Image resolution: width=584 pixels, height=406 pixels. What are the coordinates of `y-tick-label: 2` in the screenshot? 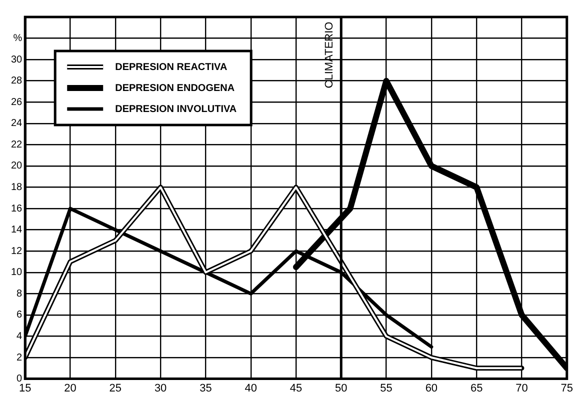 It's located at (19, 358).